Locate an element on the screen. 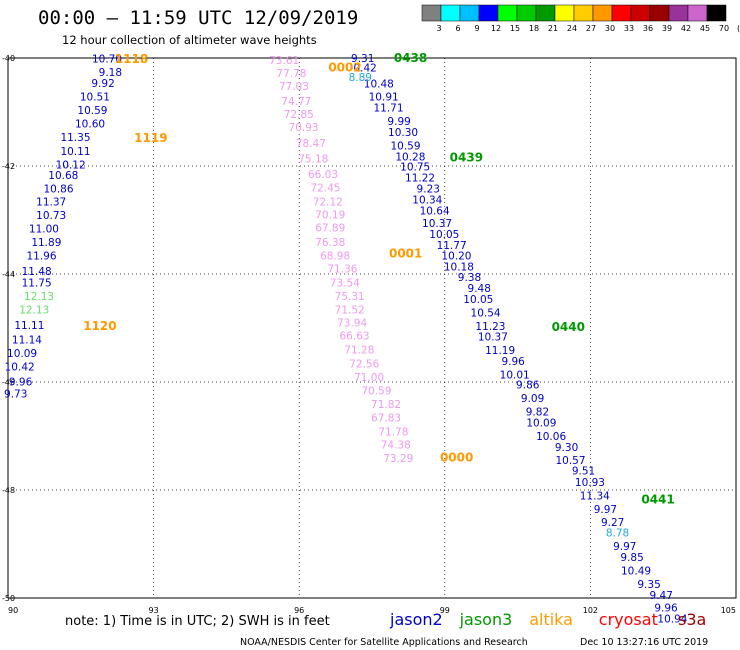 The height and width of the screenshot is (650, 740). satellite-legend: jason2 jason3 altika cryosat s3a is located at coordinates (547, 619).